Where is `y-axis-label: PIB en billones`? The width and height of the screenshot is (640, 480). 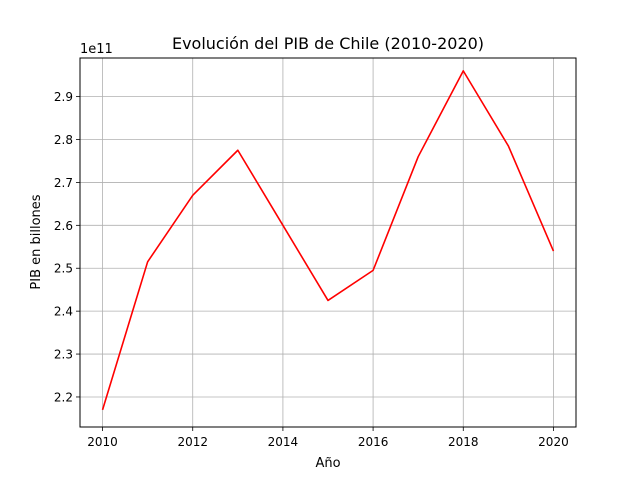 y-axis-label: PIB en billones is located at coordinates (36, 241).